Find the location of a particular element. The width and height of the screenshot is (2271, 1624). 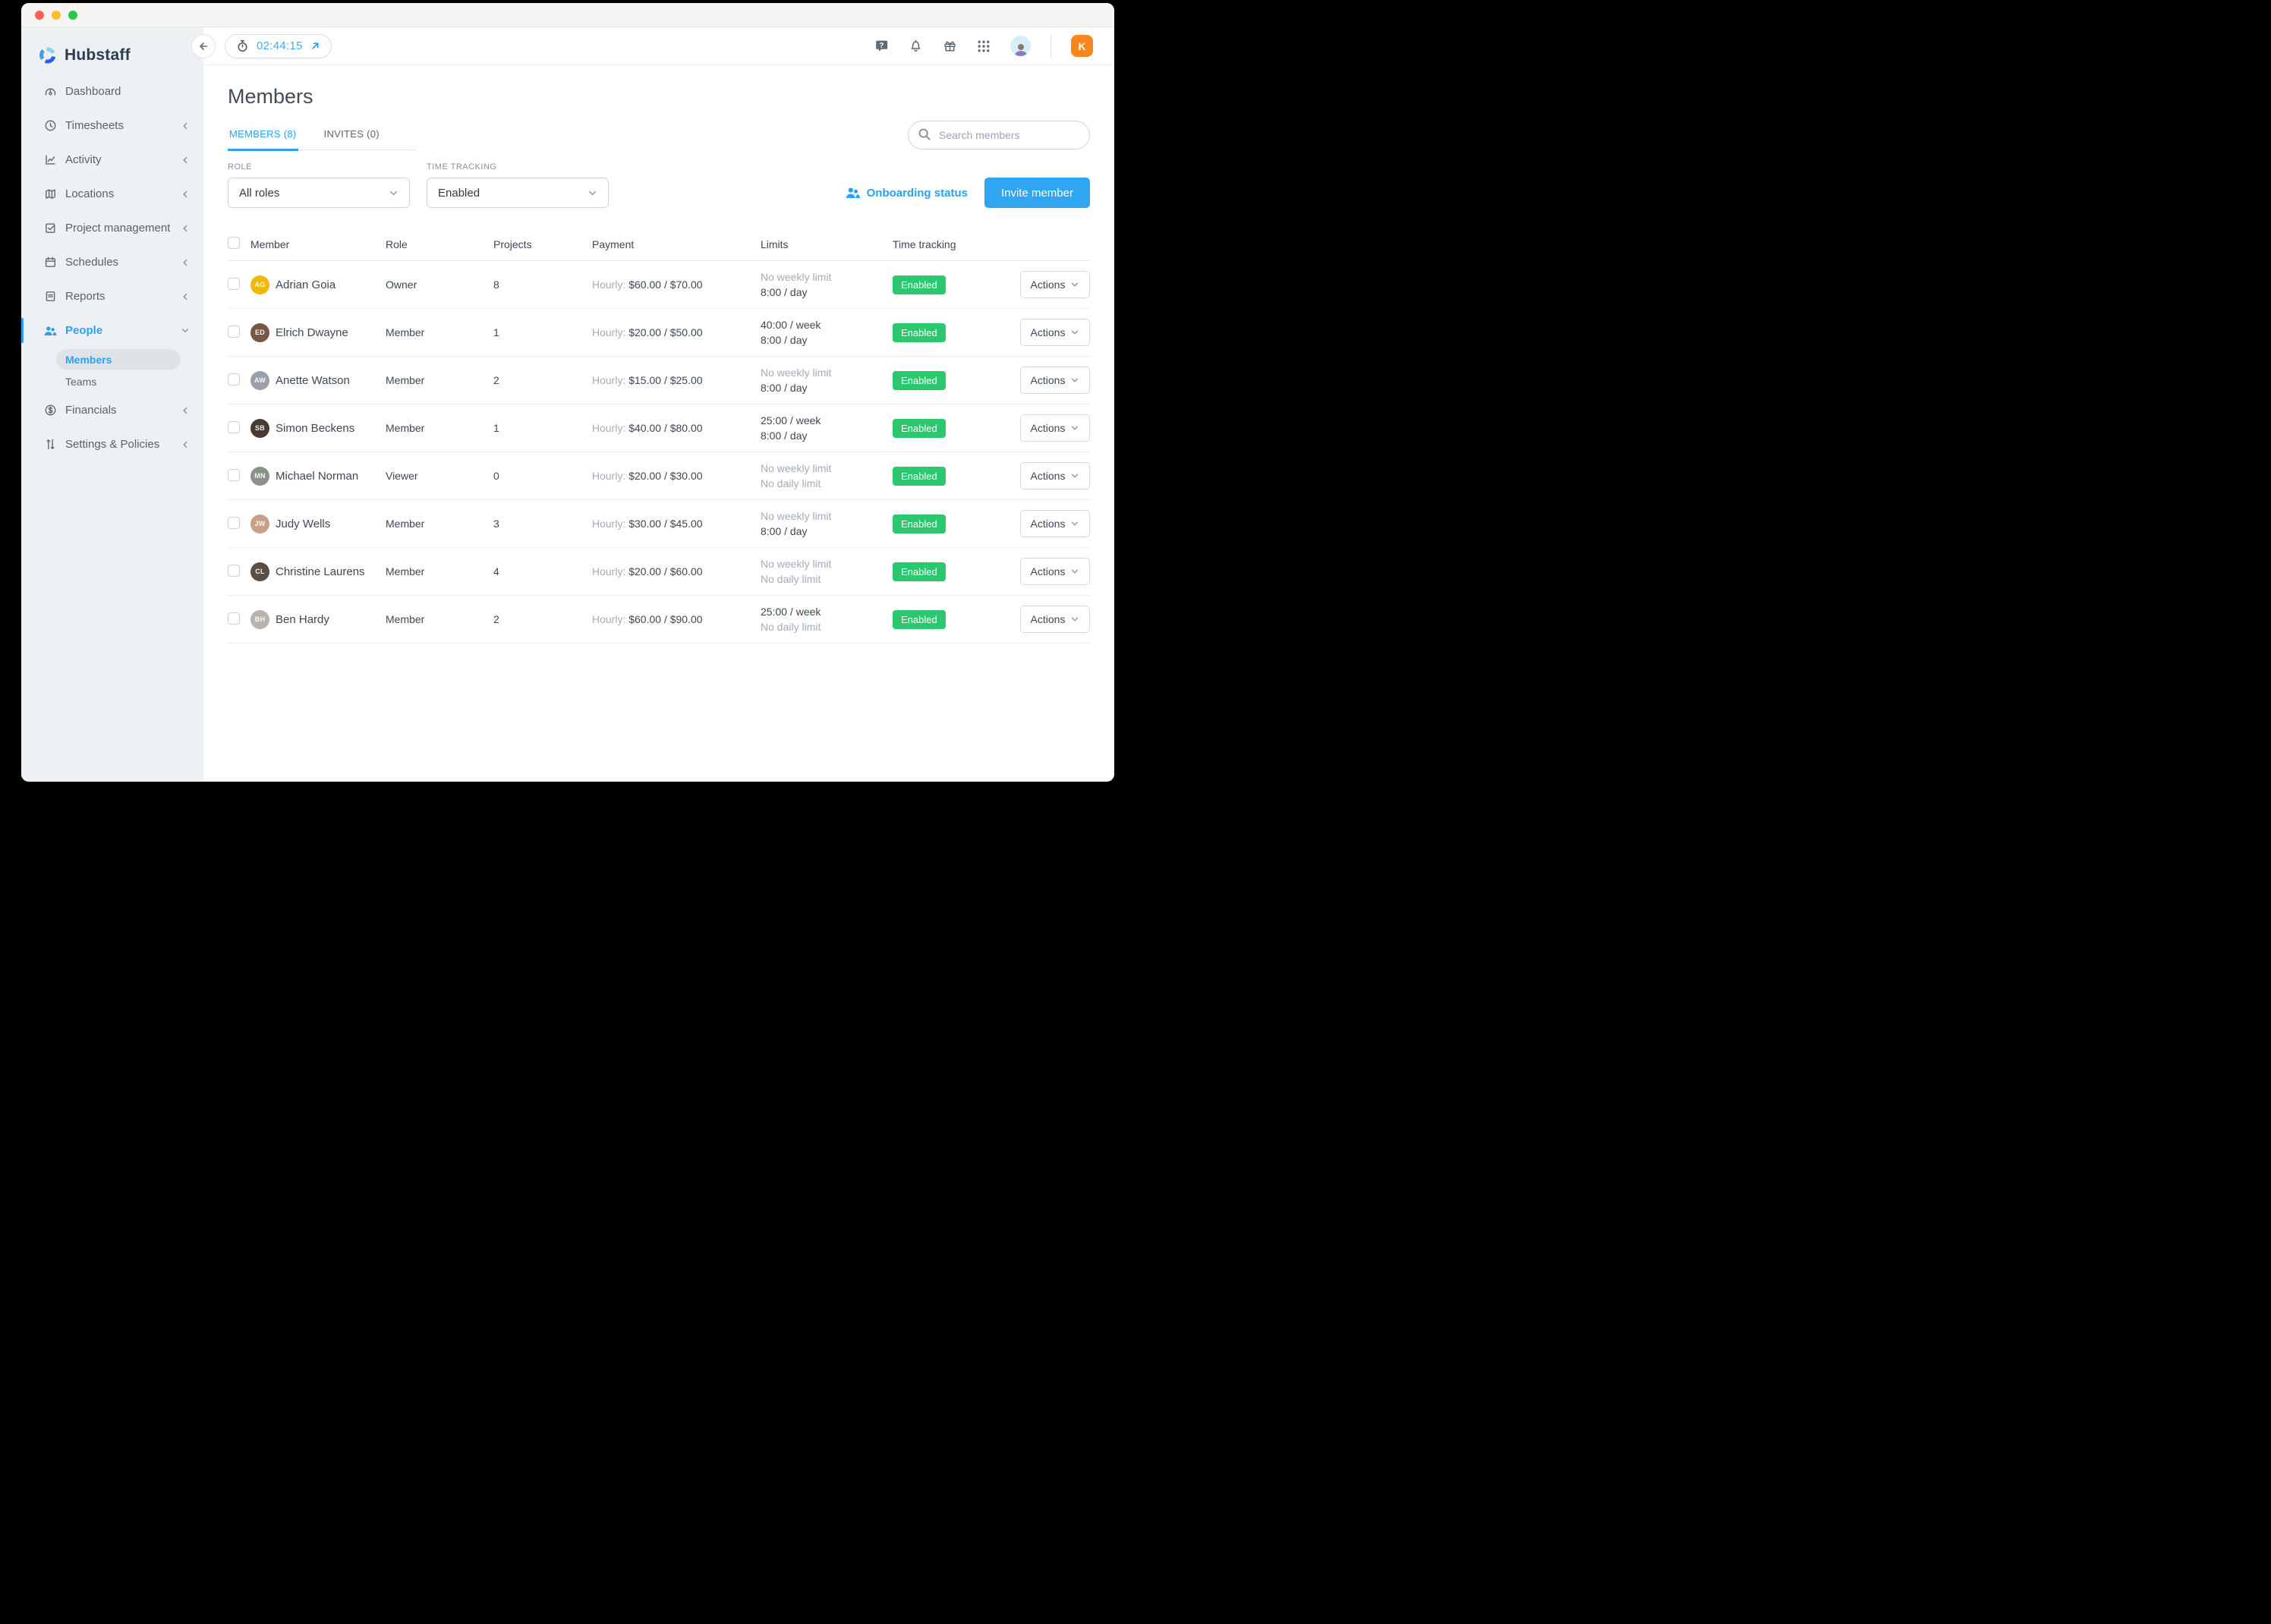

minimize-button is located at coordinates (57, 15).